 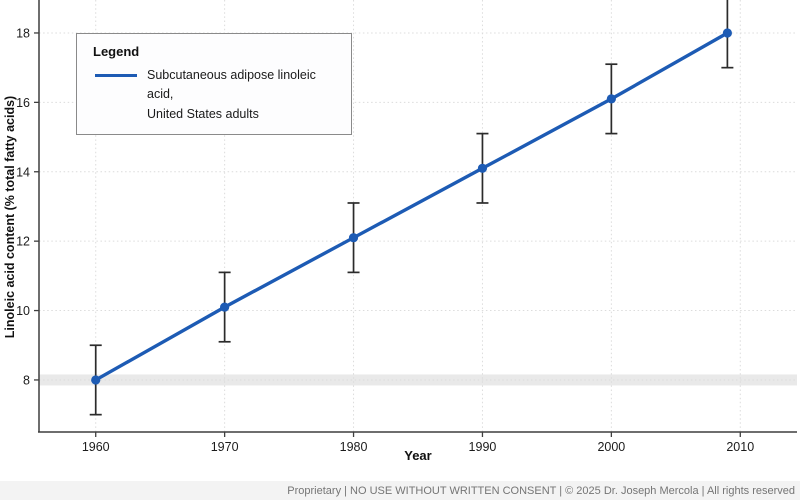 I want to click on legend-line-swatch, so click(x=116, y=75).